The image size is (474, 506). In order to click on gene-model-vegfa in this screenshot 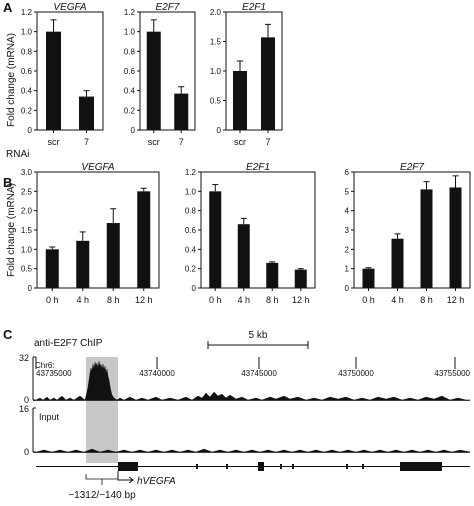, I will do `click(253, 466)`.